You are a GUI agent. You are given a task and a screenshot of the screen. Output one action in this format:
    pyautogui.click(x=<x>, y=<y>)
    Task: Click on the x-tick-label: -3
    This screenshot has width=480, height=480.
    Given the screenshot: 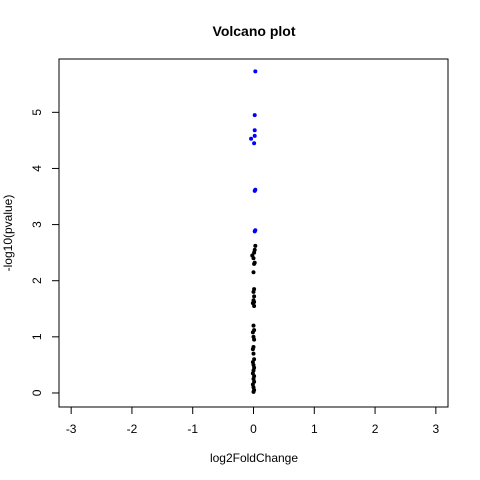 What is the action you would take?
    pyautogui.click(x=71, y=429)
    